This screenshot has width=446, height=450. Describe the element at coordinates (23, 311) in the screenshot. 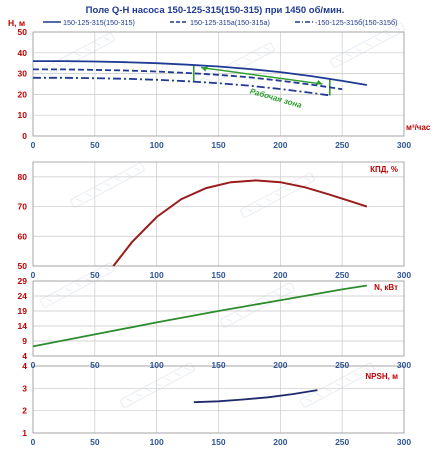

I see `y-tick-label: 19` at that location.